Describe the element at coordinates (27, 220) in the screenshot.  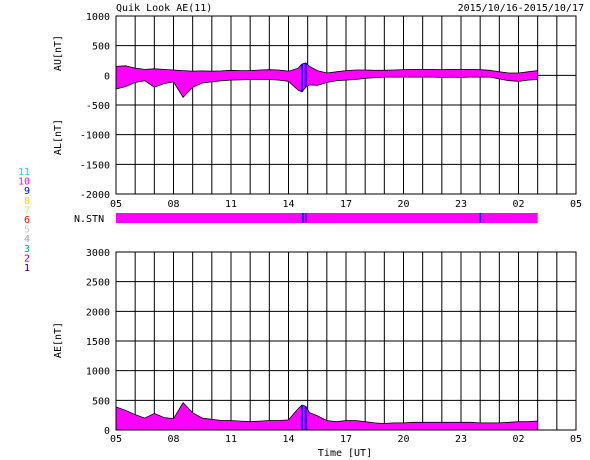
I see `station-legend-item: 6` at that location.